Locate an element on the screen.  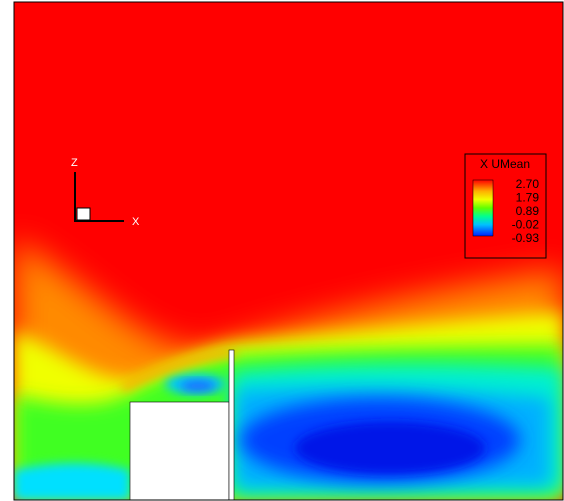
colorbar-ticks: 2.701.790.89-0.02-0.93 is located at coordinates (526, 211).